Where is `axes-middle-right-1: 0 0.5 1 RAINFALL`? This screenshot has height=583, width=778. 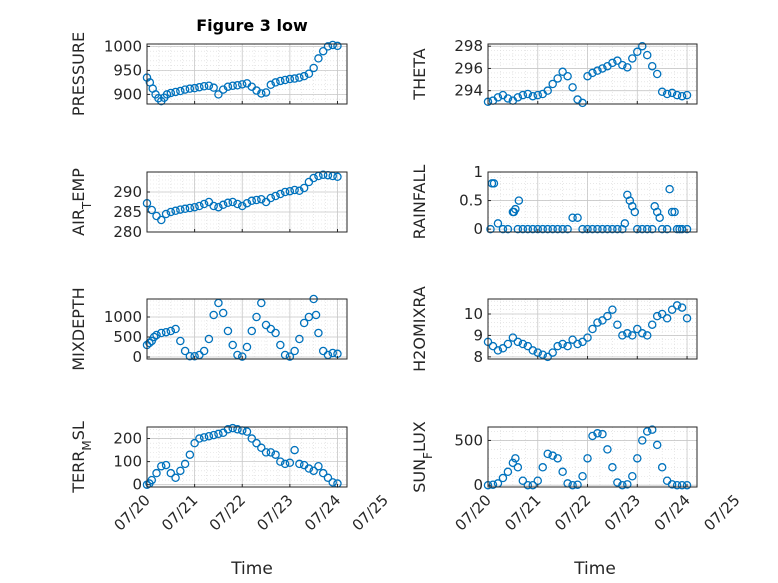 axes-middle-right-1: 0 0.5 1 RAINFALL is located at coordinates (554, 201).